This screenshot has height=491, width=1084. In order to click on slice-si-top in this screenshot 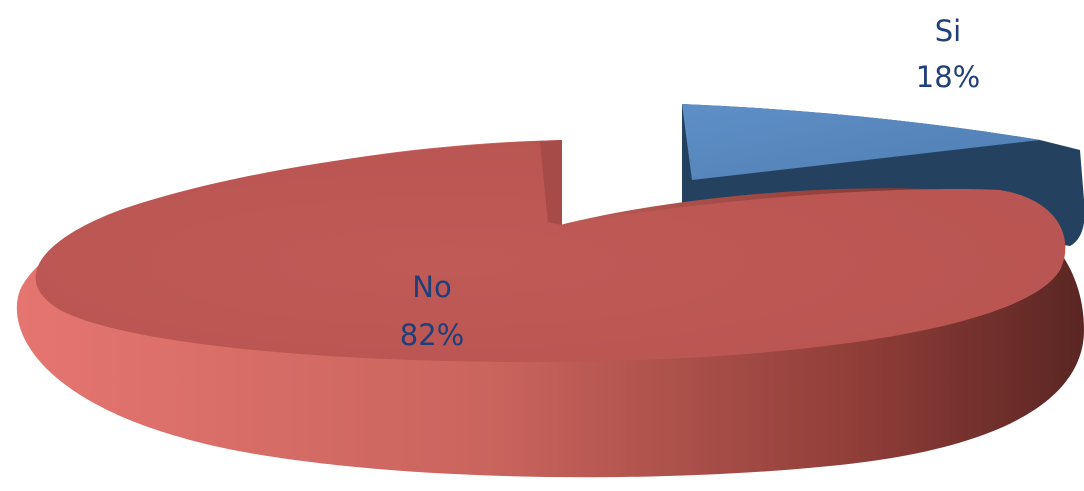, I will do `click(861, 142)`.